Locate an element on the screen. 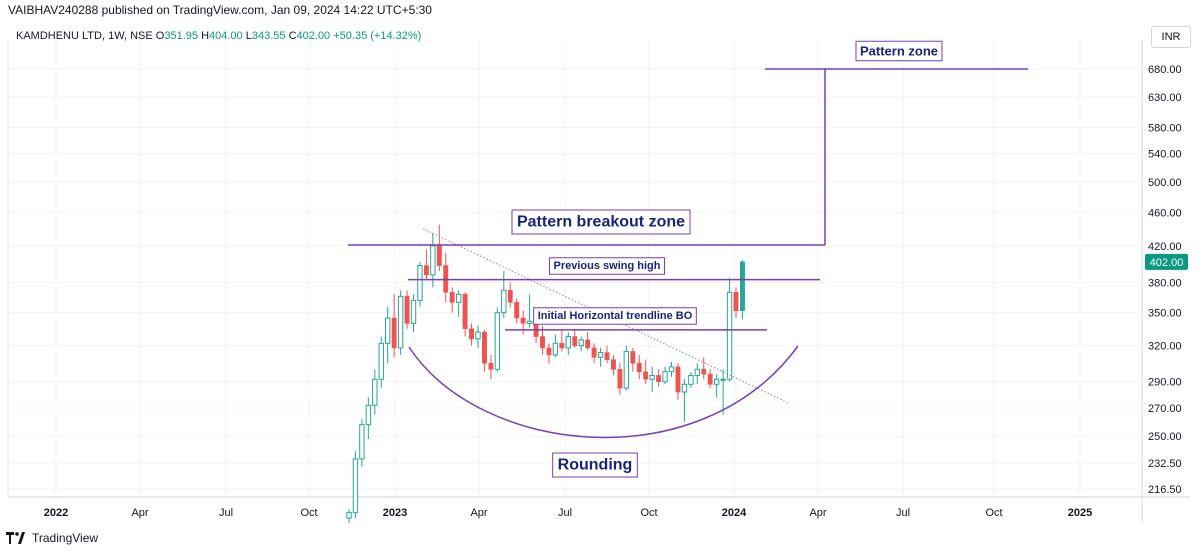  horizontal-bo-label-text: Initial Horizontal trendline BO is located at coordinates (615, 316).